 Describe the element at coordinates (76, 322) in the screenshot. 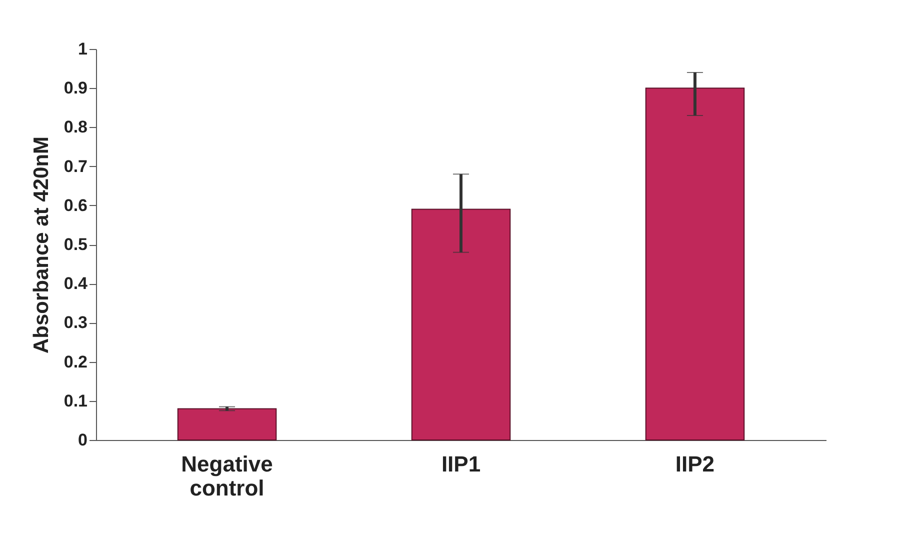

I see `y-tick-label: 0.3` at that location.